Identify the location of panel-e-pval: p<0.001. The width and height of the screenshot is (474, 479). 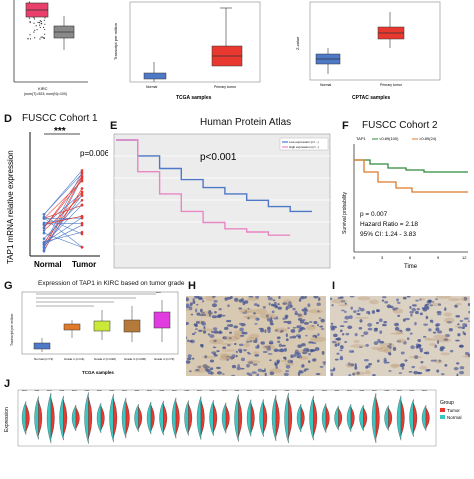
(218, 157).